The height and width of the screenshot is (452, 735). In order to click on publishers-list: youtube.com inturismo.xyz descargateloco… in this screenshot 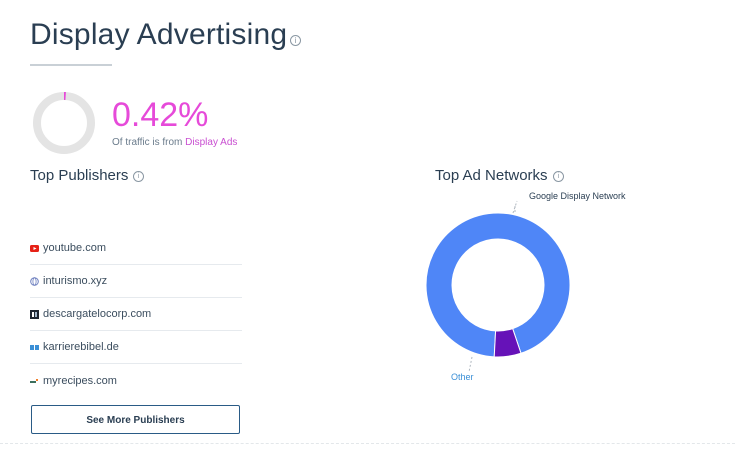, I will do `click(136, 314)`.